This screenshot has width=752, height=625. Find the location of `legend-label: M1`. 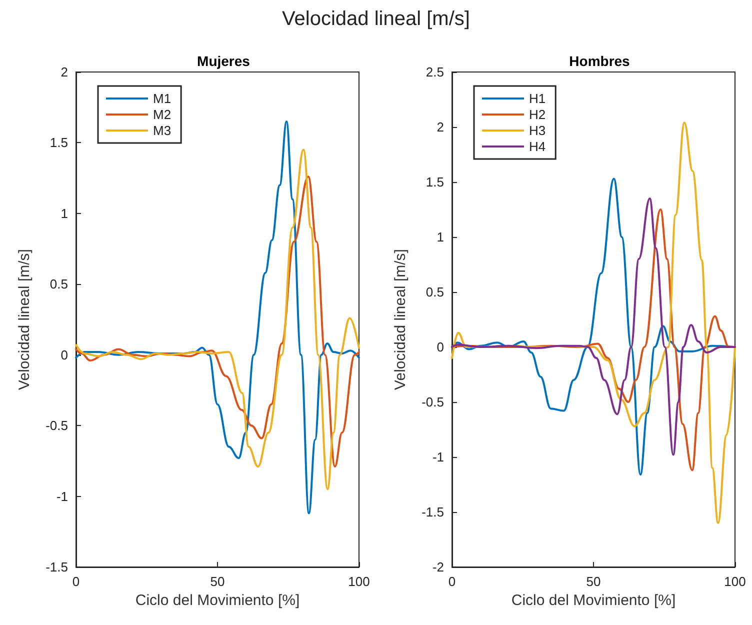

legend-label: M1 is located at coordinates (162, 98).